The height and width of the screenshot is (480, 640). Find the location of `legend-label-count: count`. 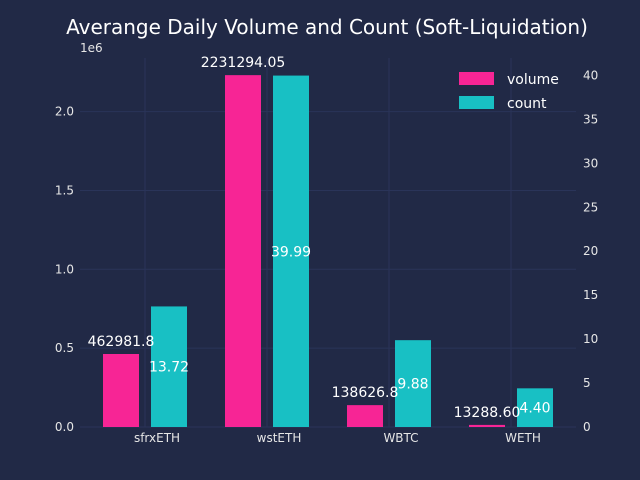

legend-label-count: count is located at coordinates (527, 104).